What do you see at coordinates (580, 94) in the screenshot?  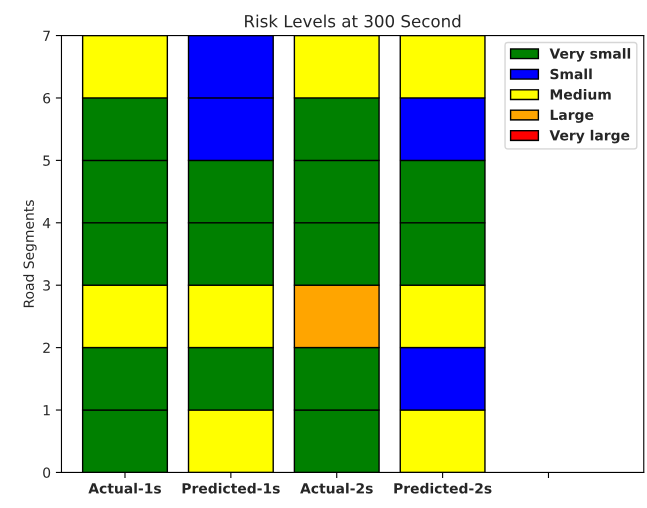 I see `legend-label: Medium` at bounding box center [580, 94].